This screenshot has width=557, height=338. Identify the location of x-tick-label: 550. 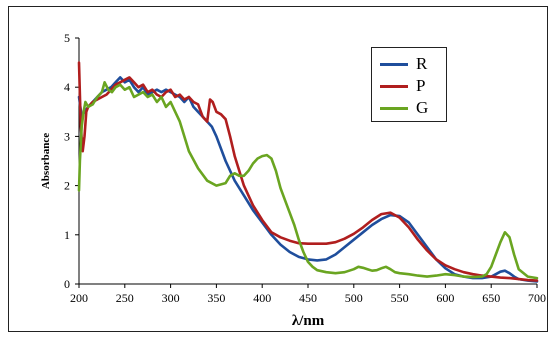
(400, 298).